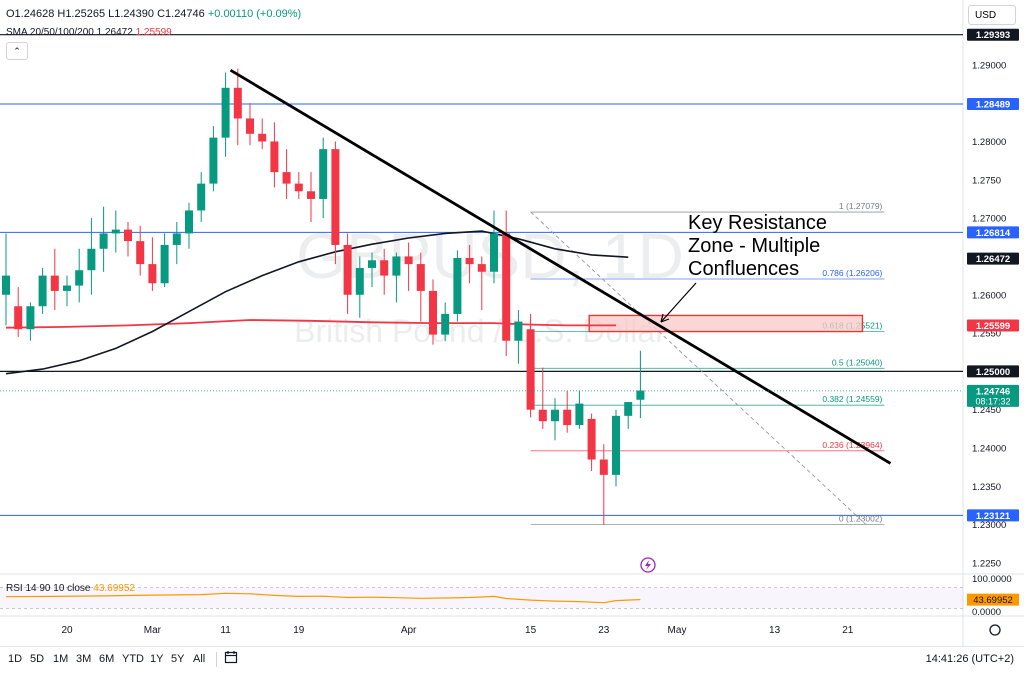 The width and height of the screenshot is (1024, 673). What do you see at coordinates (992, 401) in the screenshot?
I see `price-tag-sublabel: 08:17:32` at bounding box center [992, 401].